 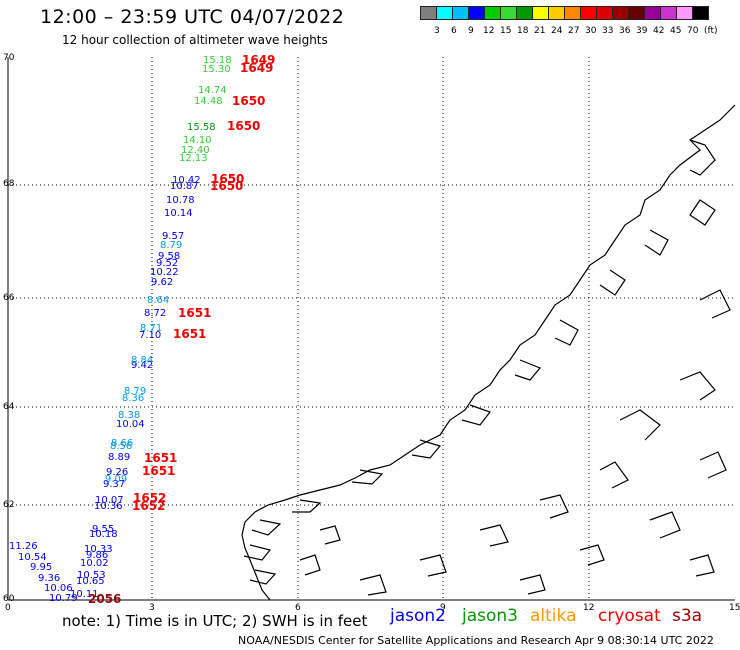 I want to click on jason2-reading: 10.78, so click(x=180, y=200).